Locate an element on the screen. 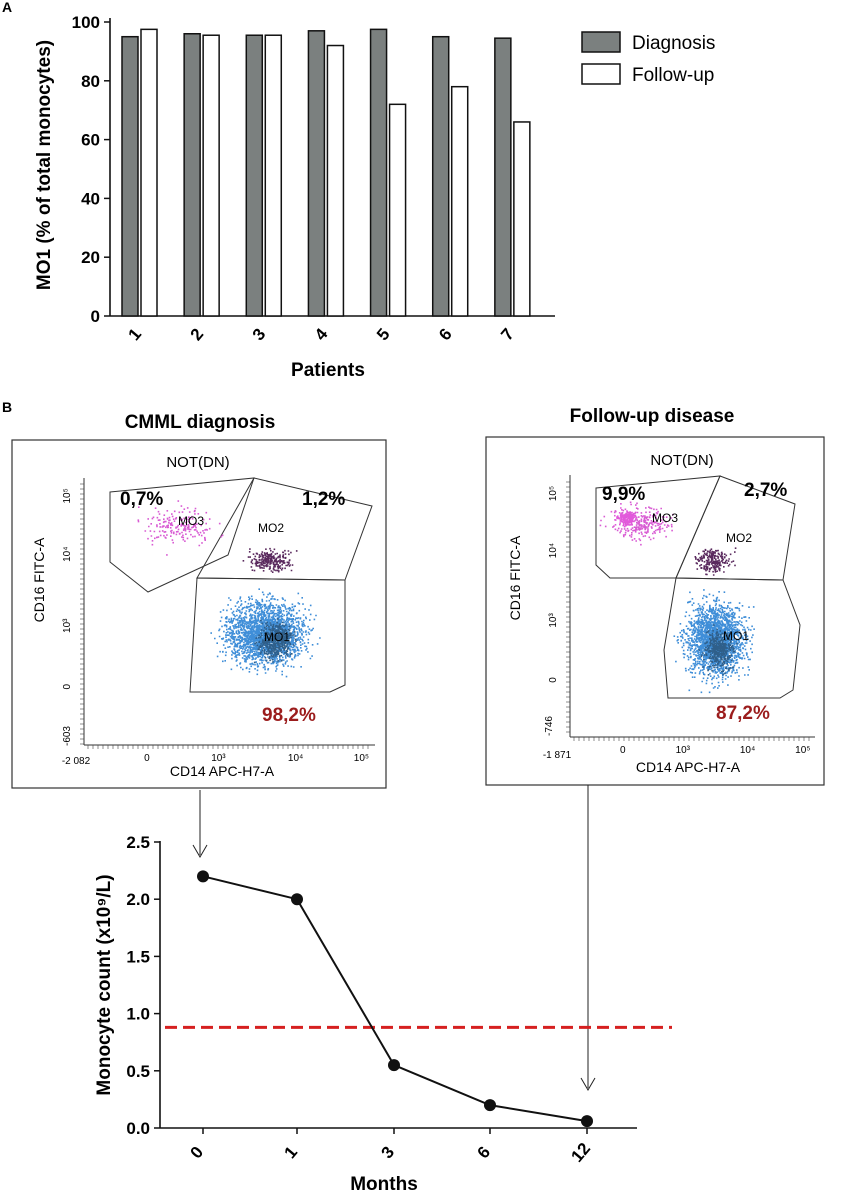 This screenshot has height=1196, width=841. flow-xtick-label: 10⁴ is located at coordinates (295, 758).